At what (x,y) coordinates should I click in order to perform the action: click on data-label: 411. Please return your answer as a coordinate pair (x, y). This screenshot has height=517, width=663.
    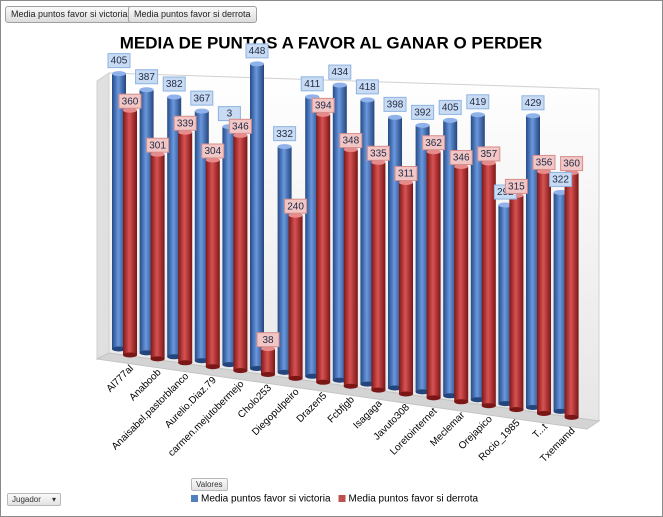
    Looking at the image, I should click on (312, 84).